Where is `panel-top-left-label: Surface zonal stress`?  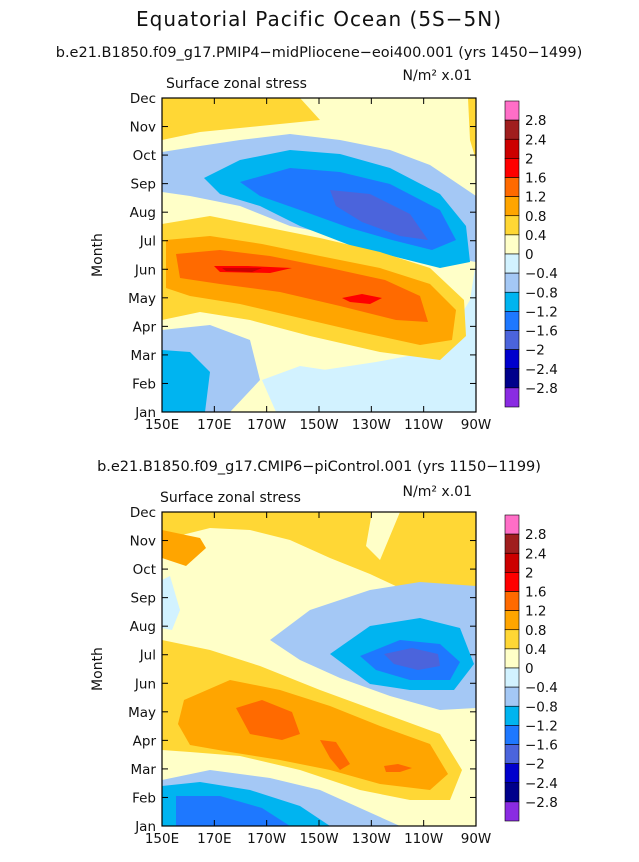 panel-top-left-label: Surface zonal stress is located at coordinates (236, 84).